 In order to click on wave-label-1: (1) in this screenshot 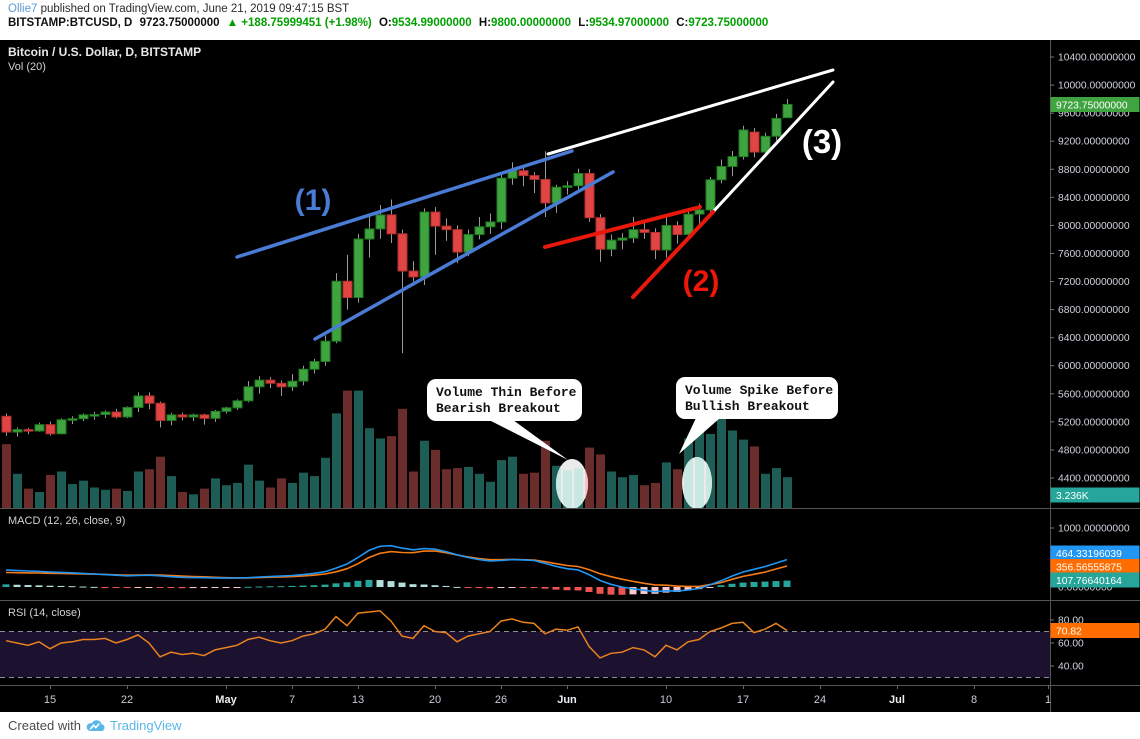, I will do `click(313, 200)`.